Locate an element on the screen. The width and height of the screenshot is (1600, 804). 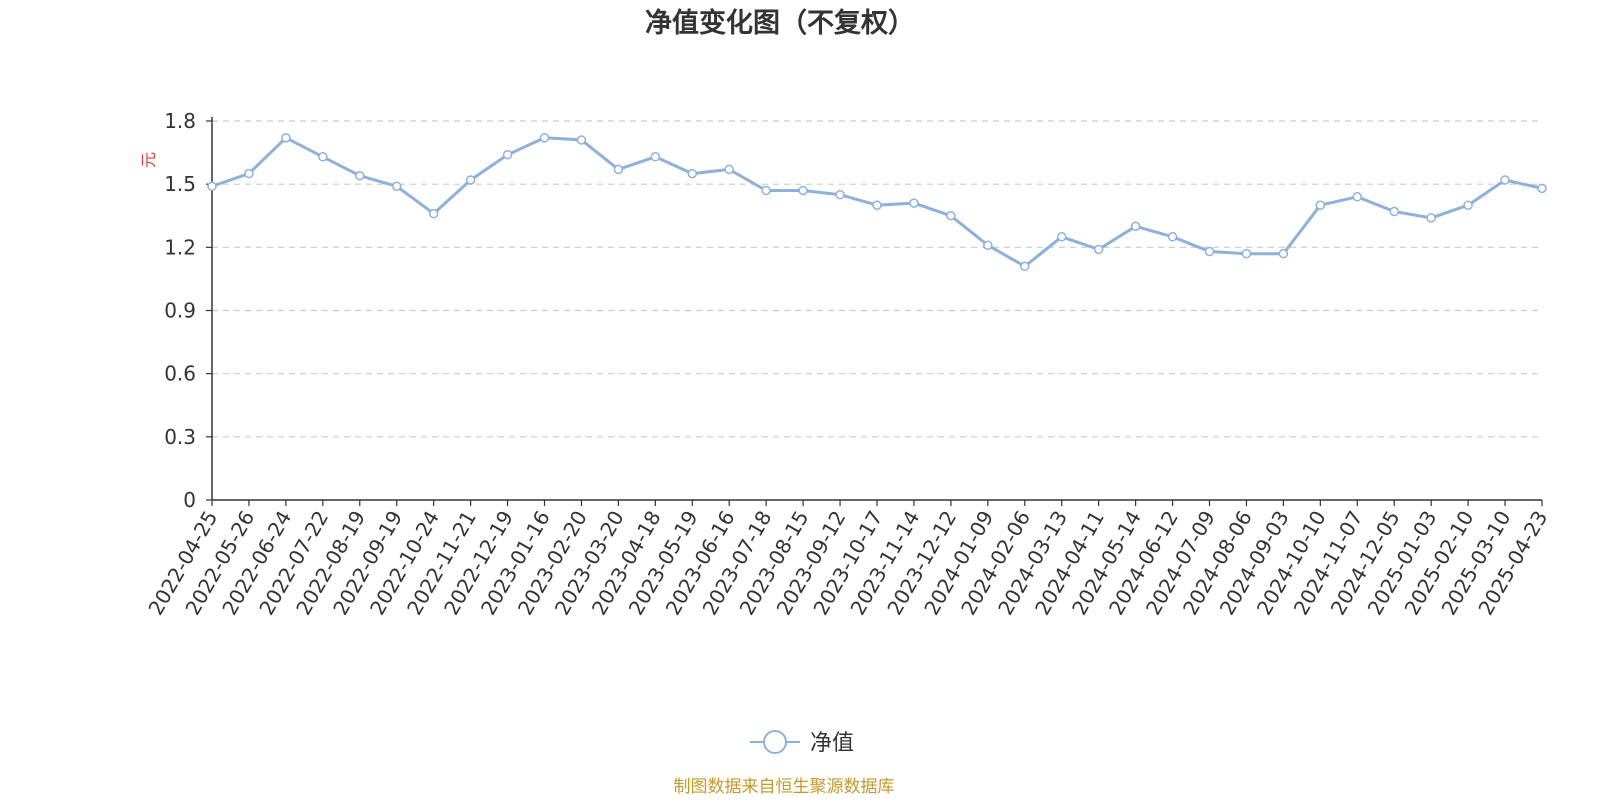
series-layer is located at coordinates (877, 202).